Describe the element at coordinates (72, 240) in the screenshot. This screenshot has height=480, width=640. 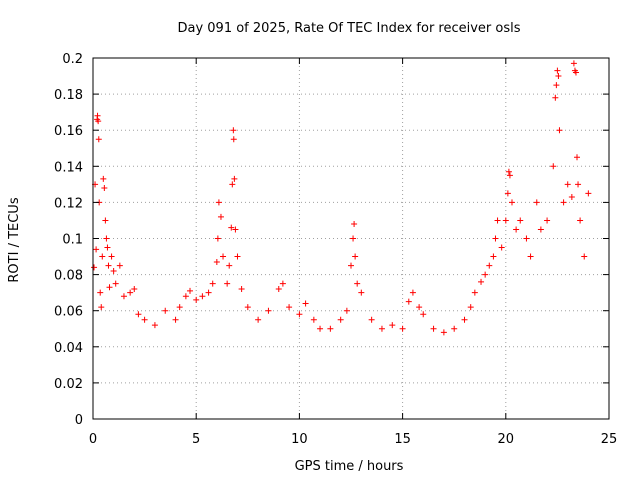
I see `y-tick-label: 0.1` at that location.